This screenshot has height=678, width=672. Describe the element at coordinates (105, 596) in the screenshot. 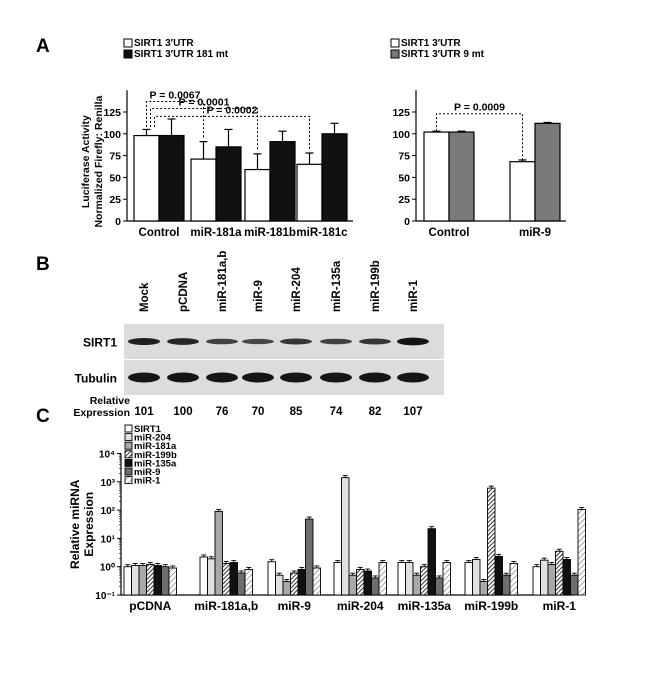

I see `y-tick-label: 10⁻¹` at that location.